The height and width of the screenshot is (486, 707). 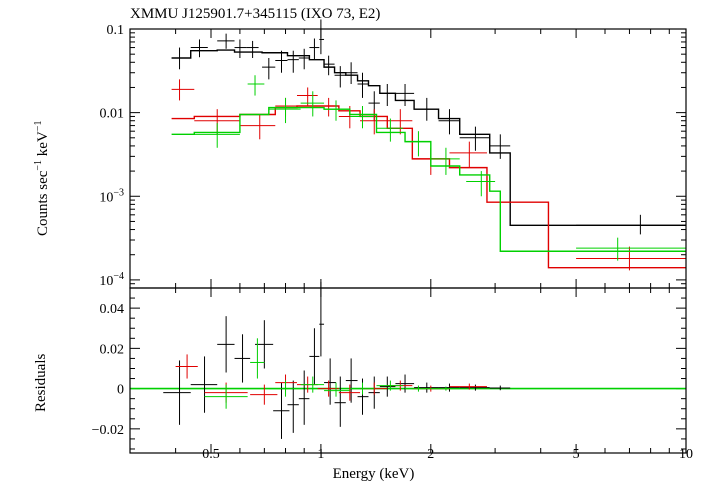 What do you see at coordinates (112, 349) in the screenshot?
I see `y-tick-label: 0.02` at bounding box center [112, 349].